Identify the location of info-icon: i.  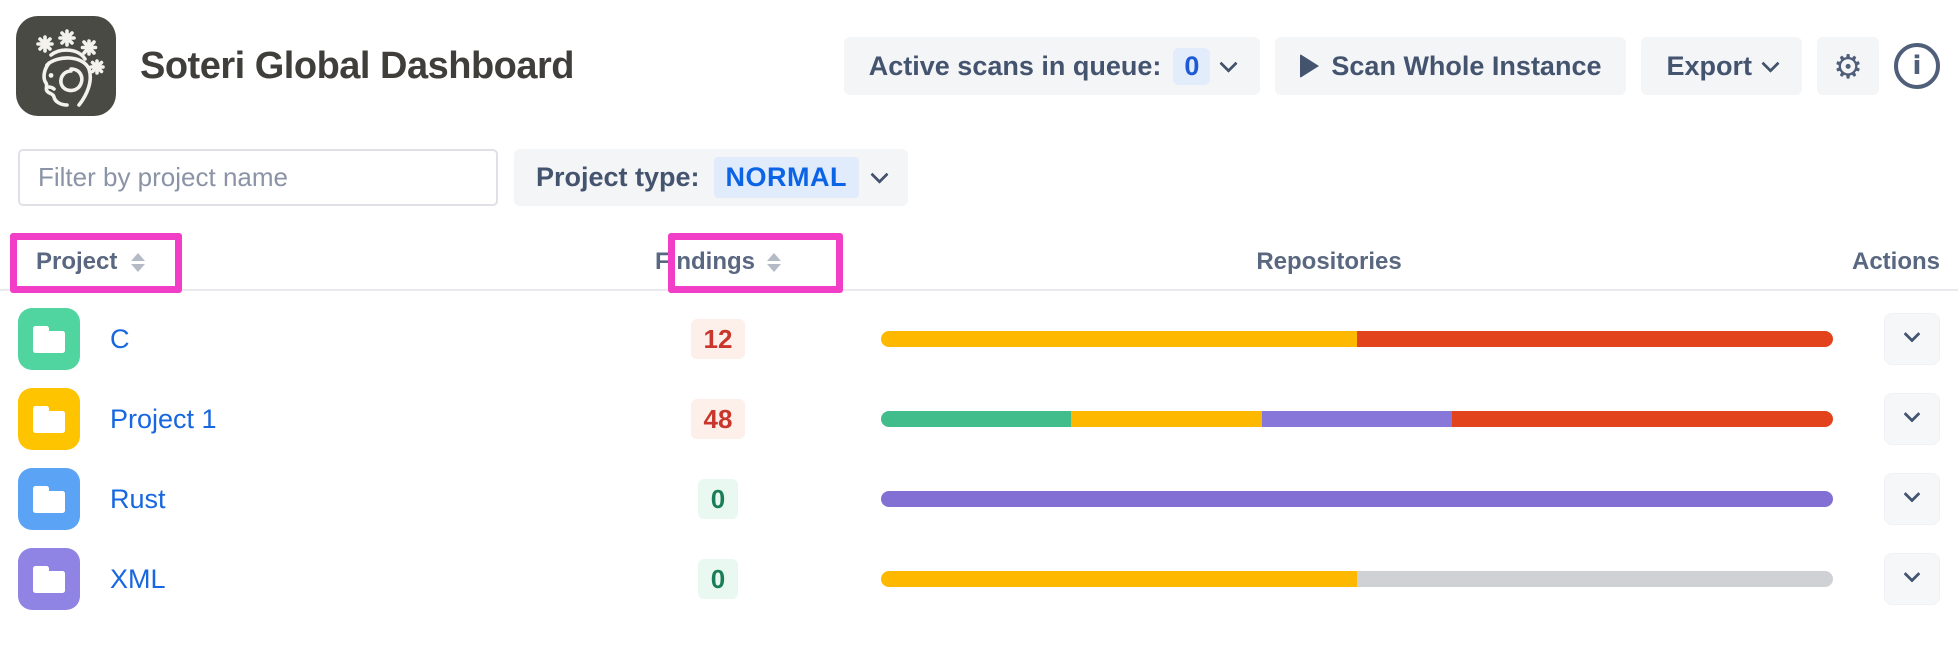
(1917, 66).